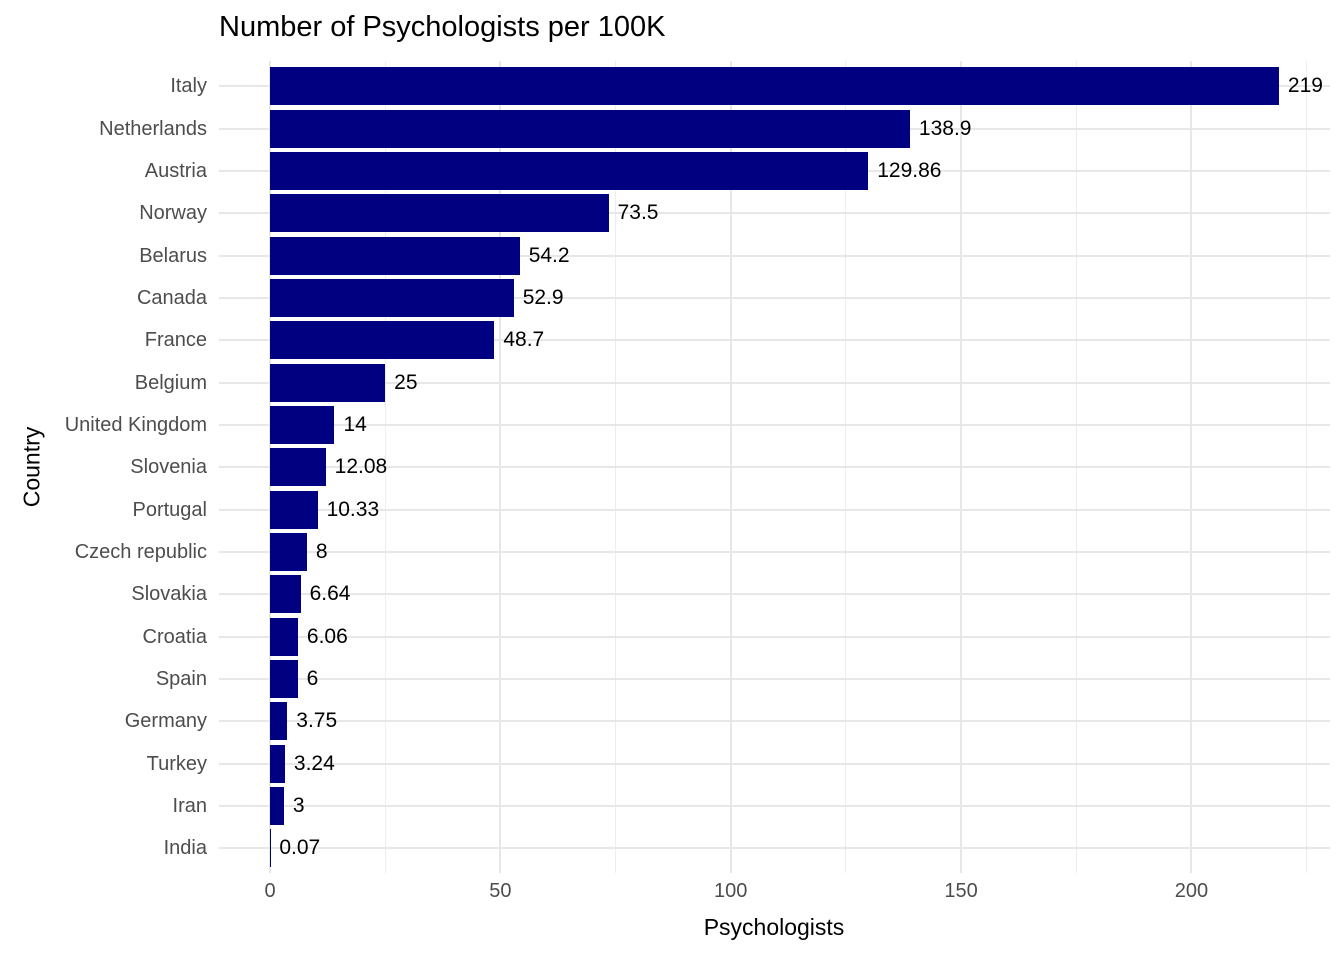 Image resolution: width=1344 pixels, height=960 pixels. Describe the element at coordinates (168, 467) in the screenshot. I see `y-tick-label: Slovenia` at that location.